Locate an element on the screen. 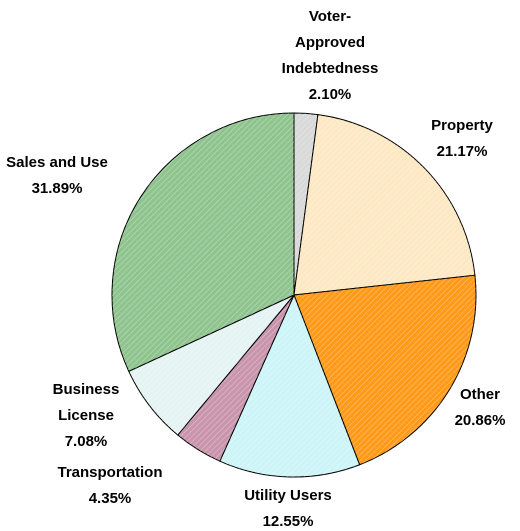 Image resolution: width=520 pixels, height=531 pixels. slice-label: Transportation is located at coordinates (109, 472).